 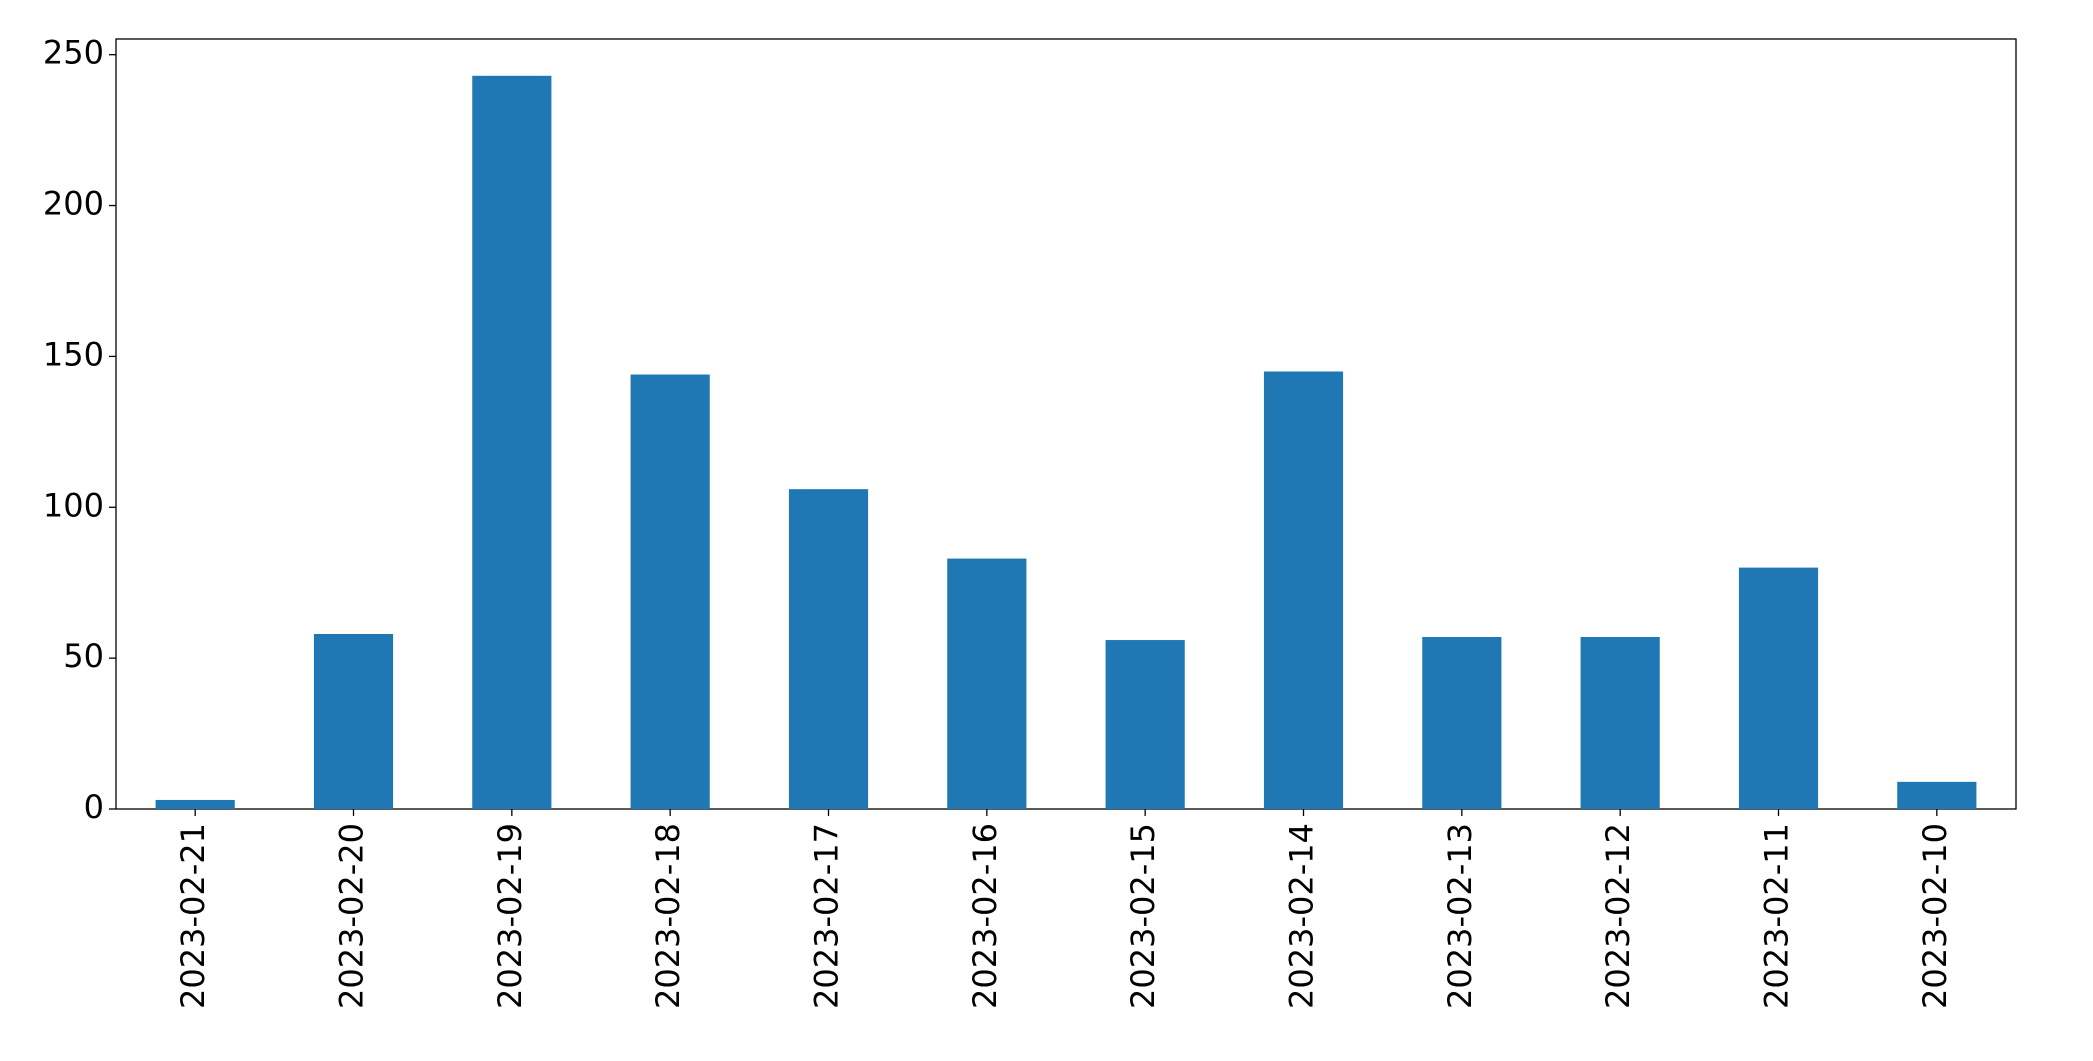 I want to click on y-tick-label: 200, so click(x=73, y=204).